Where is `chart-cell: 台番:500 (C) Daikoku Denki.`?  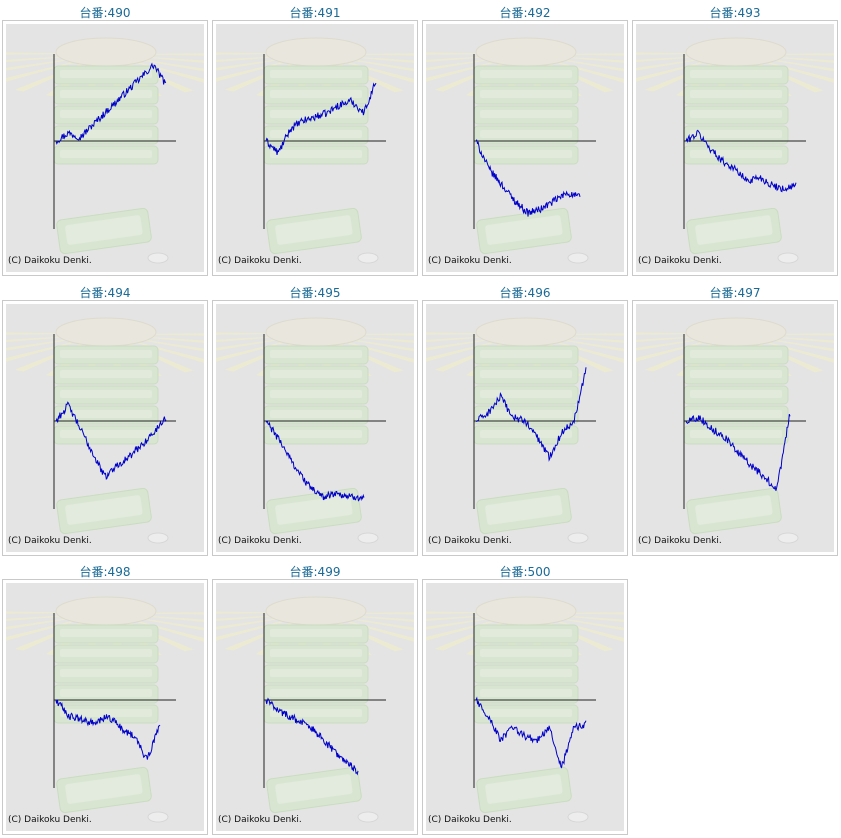
chart-cell: 台番:500 (C) Daikoku Denki. is located at coordinates (525, 698).